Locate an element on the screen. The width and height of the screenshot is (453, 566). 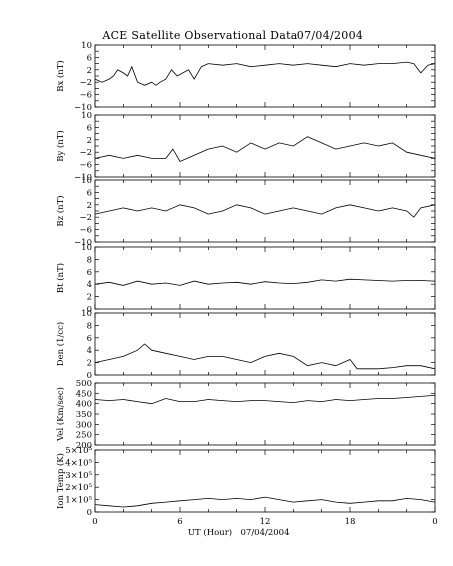
y-tick-label-bz: 6 is located at coordinates (89, 193).